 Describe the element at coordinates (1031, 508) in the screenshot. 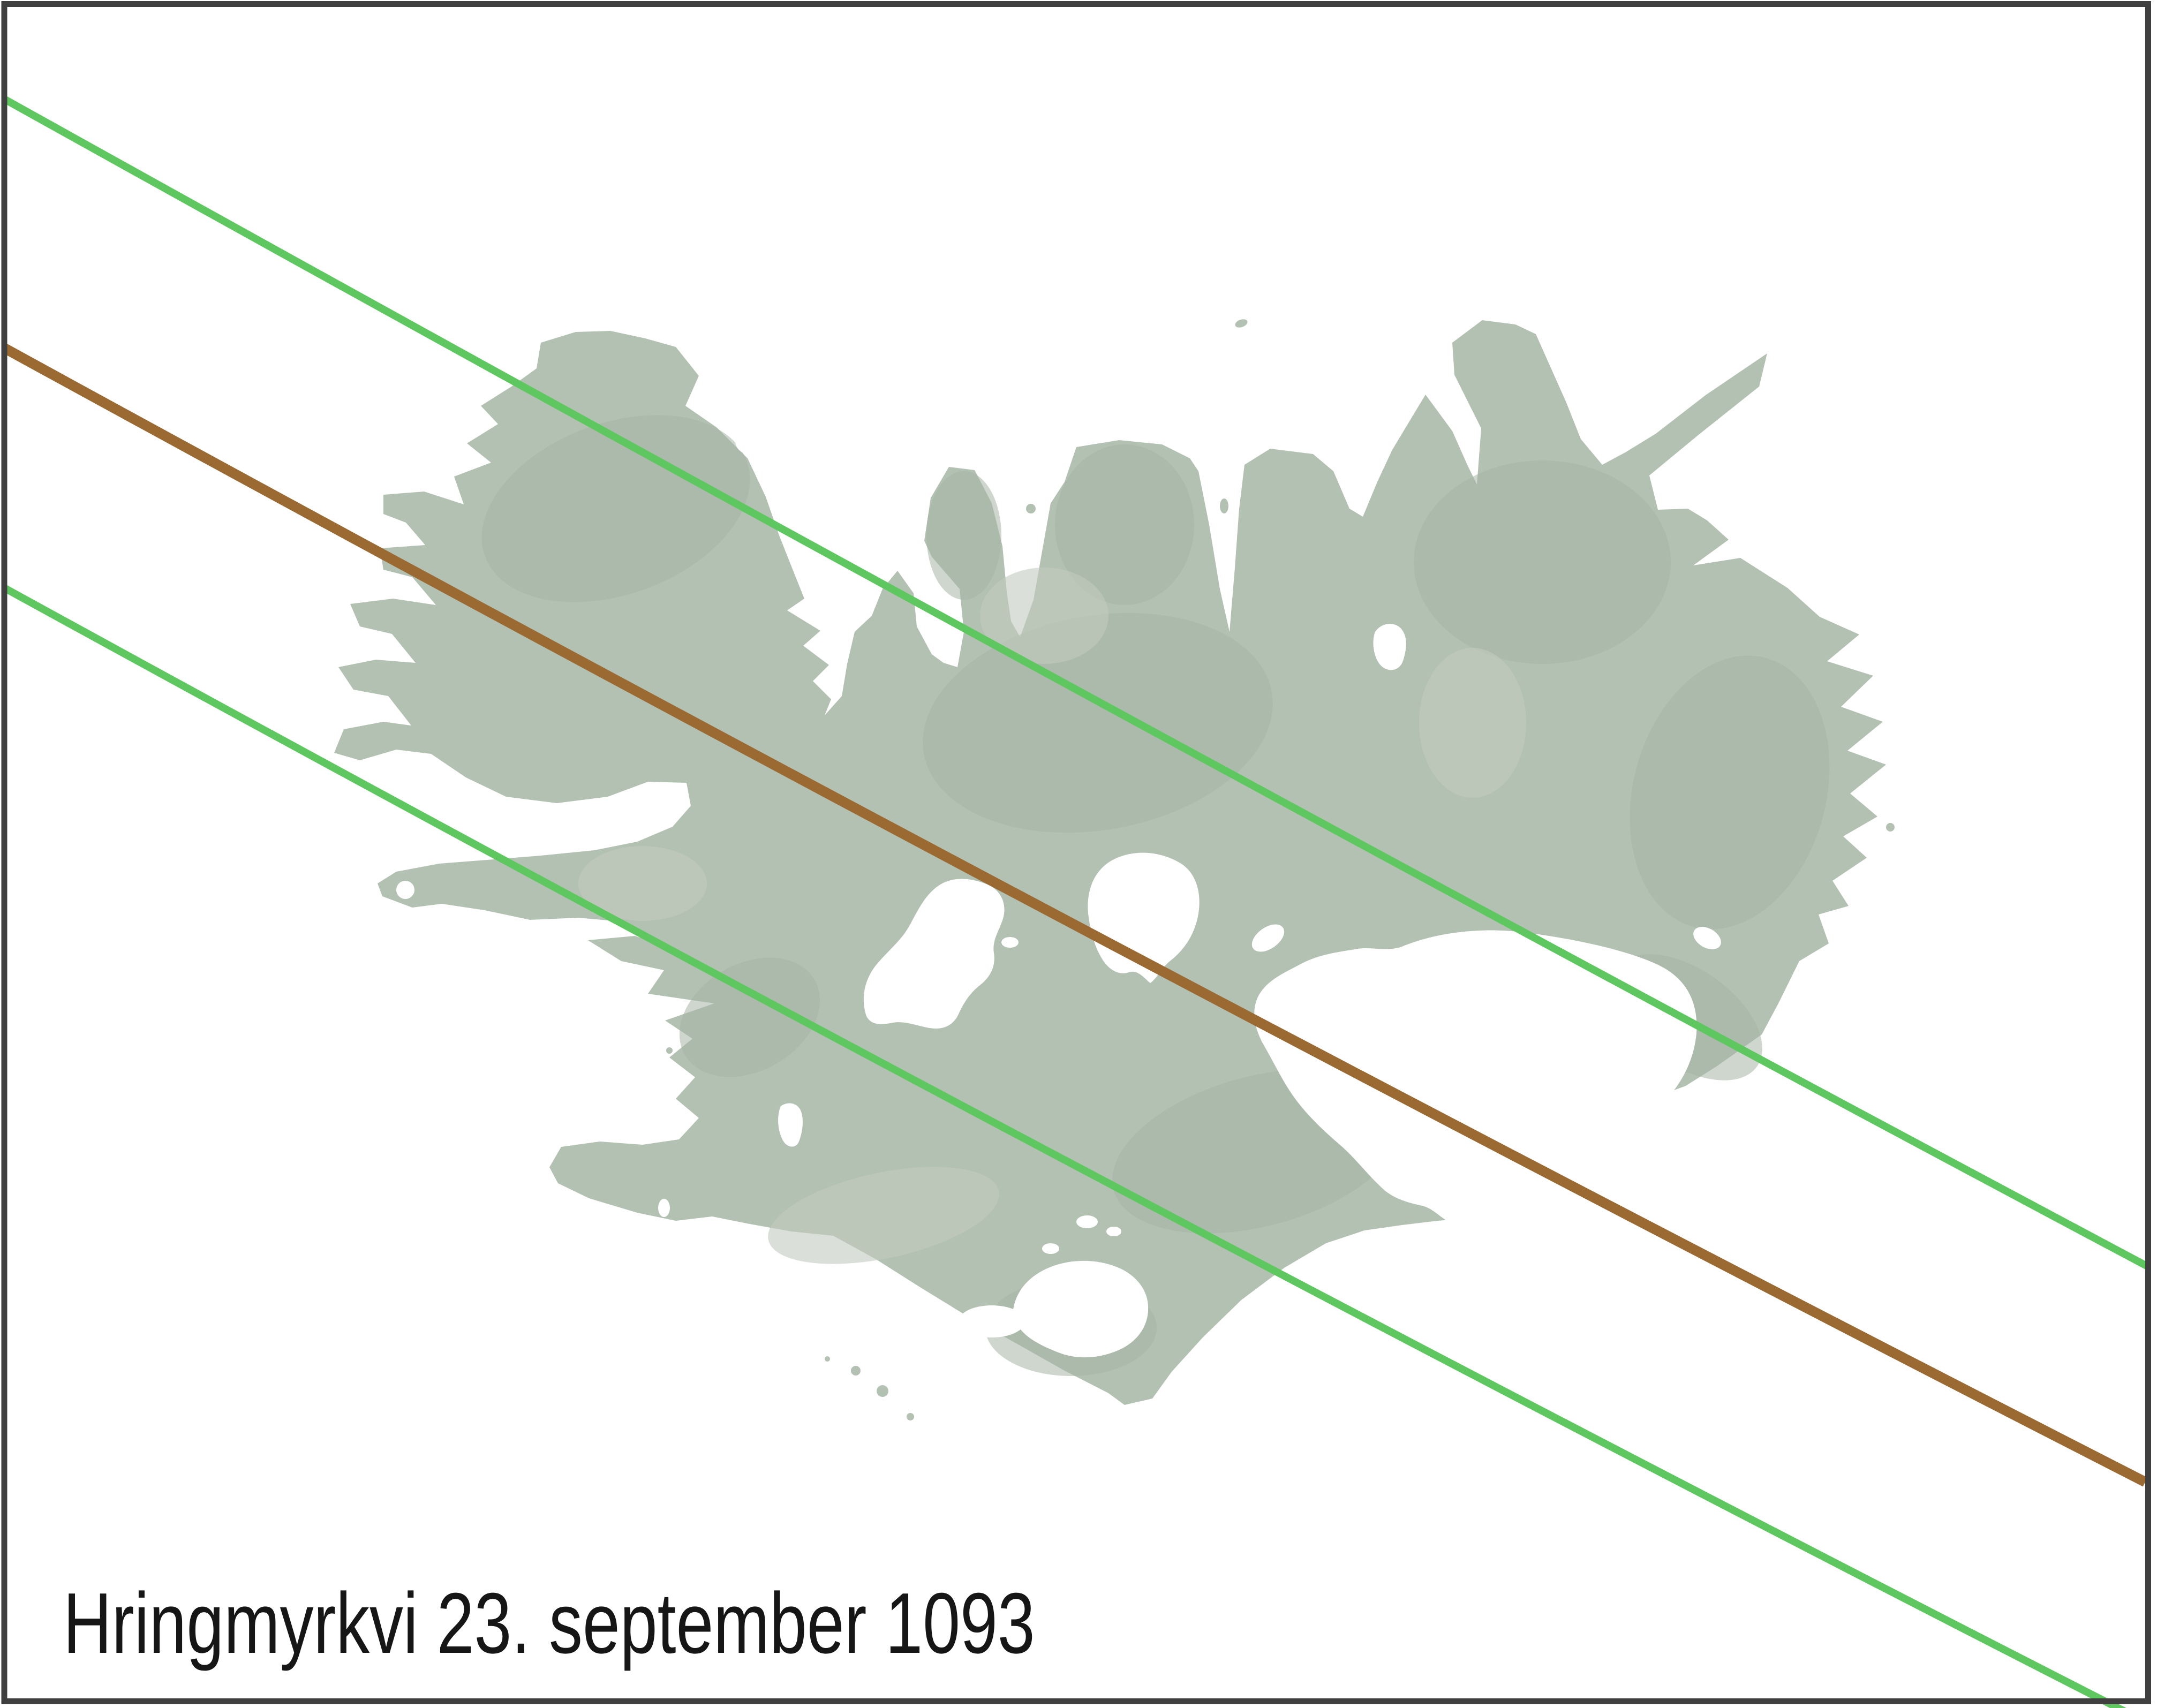

I see `drangey-island` at that location.